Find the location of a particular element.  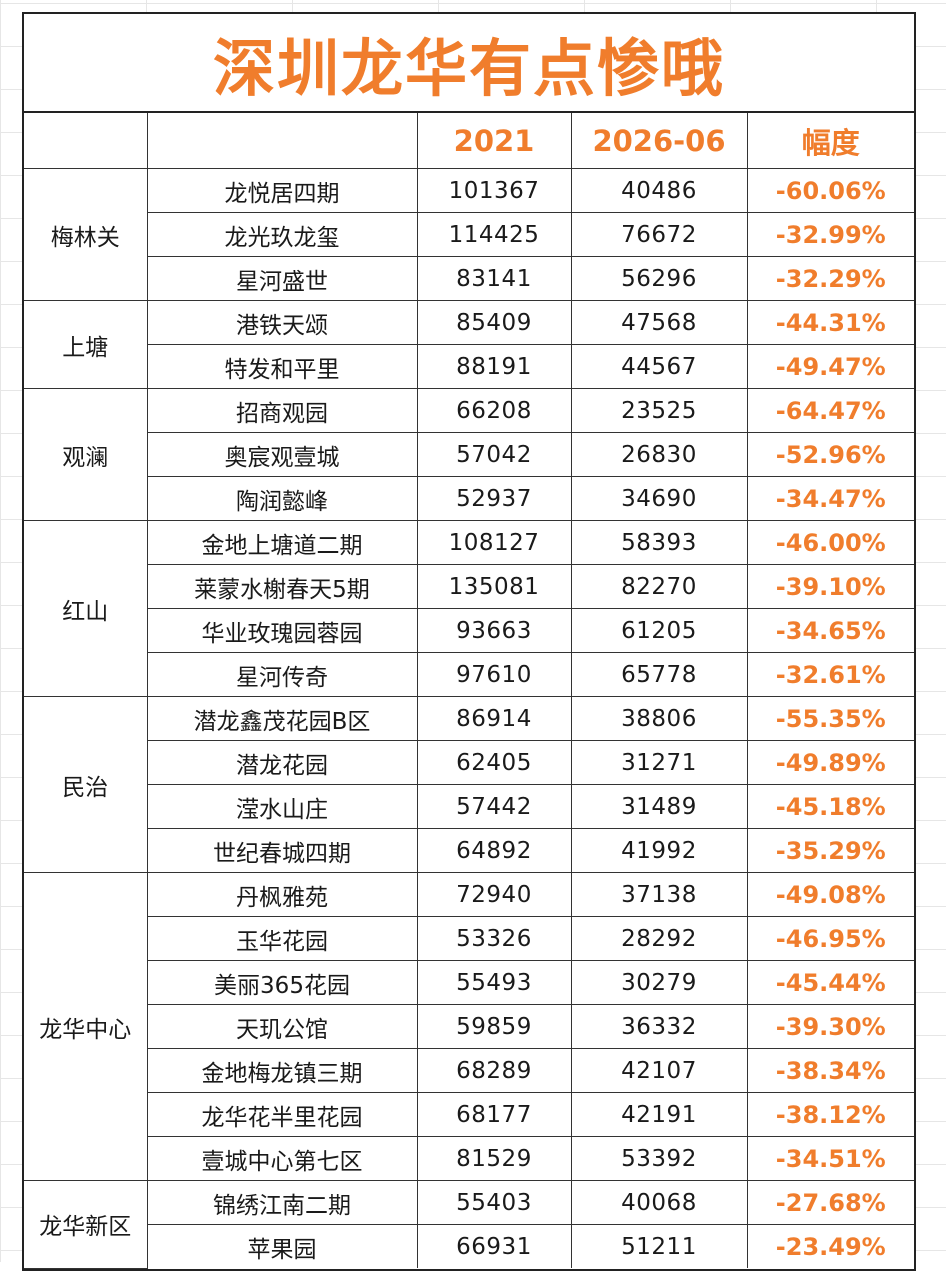

price-2021-cell: 62405 is located at coordinates (494, 762).